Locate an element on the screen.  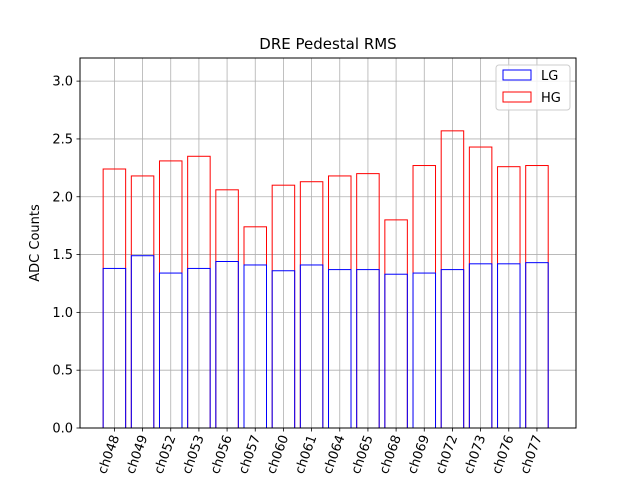
y-tick-label: 1.0 is located at coordinates (62, 313).